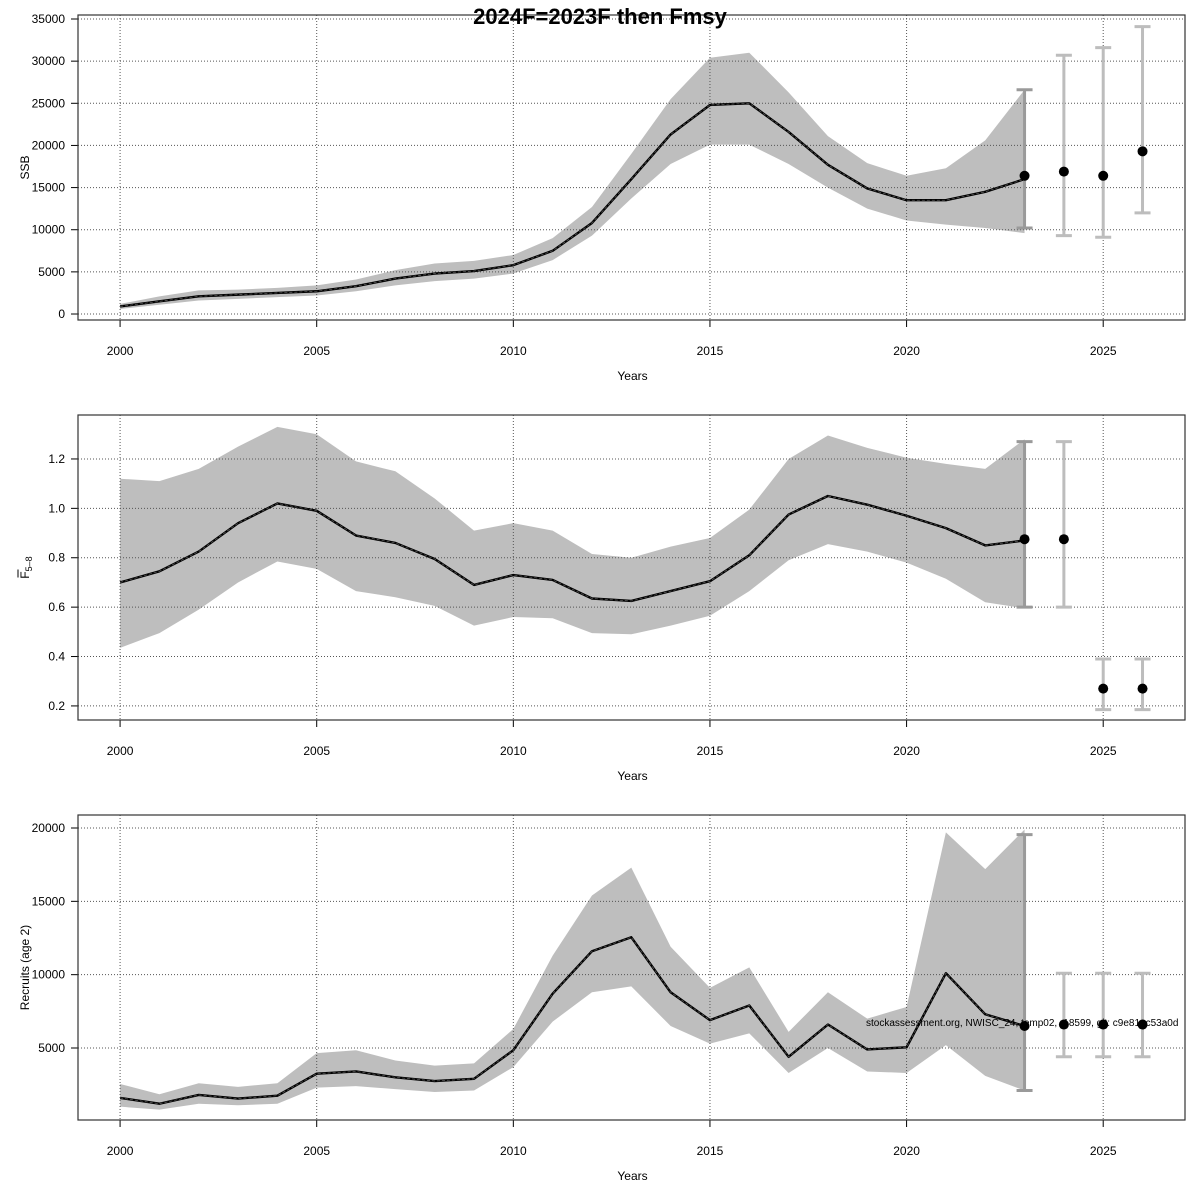  I want to click on y-tick-label: 0, so click(61, 314).